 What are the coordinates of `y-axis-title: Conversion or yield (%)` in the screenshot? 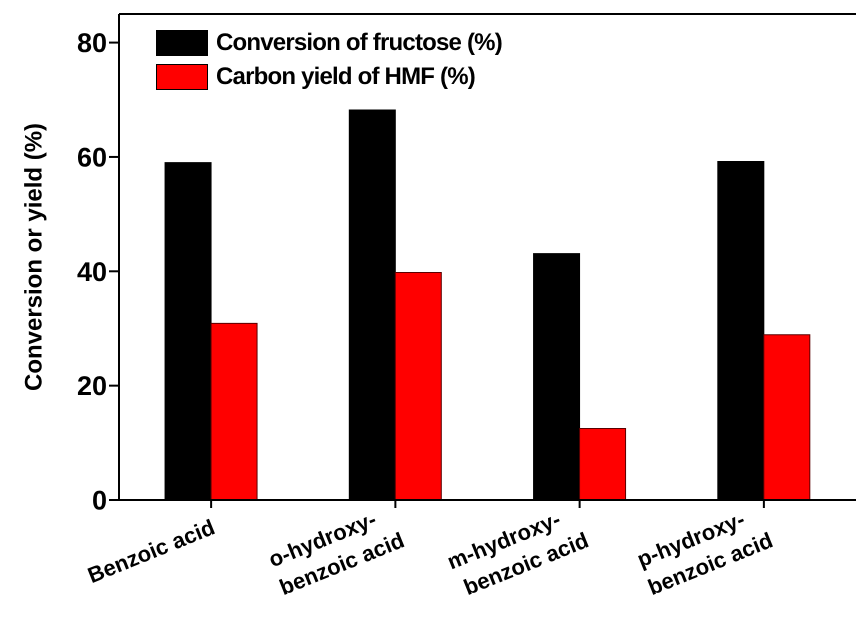 It's located at (34, 257).